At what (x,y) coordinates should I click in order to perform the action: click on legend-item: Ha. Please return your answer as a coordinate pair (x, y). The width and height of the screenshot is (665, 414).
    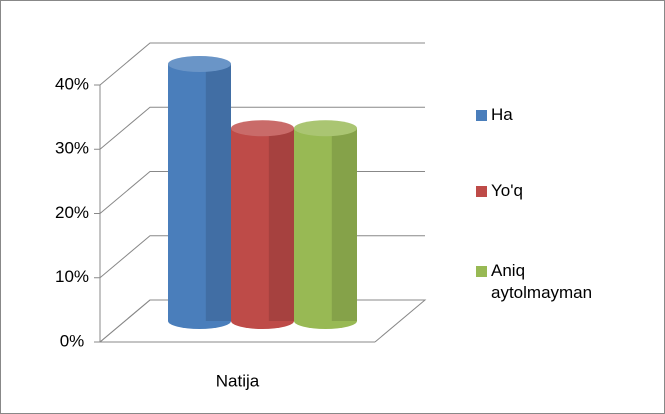
    Looking at the image, I should click on (551, 115).